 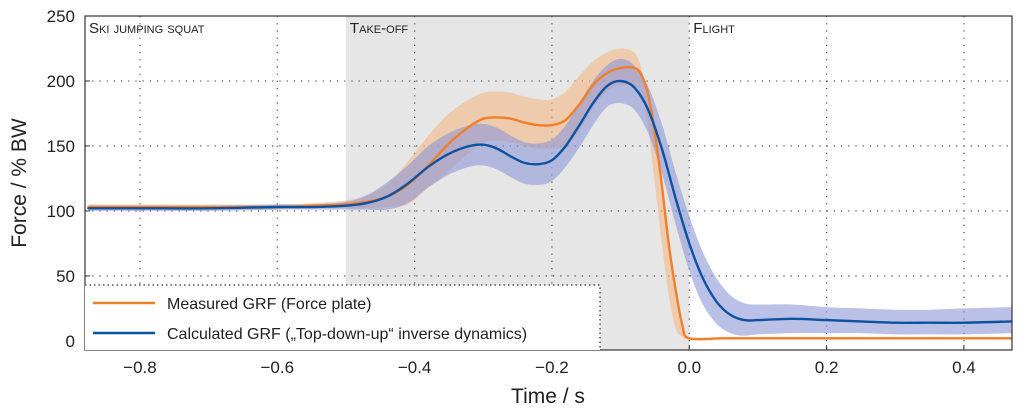 I want to click on y-tick-label: 150, so click(x=61, y=146).